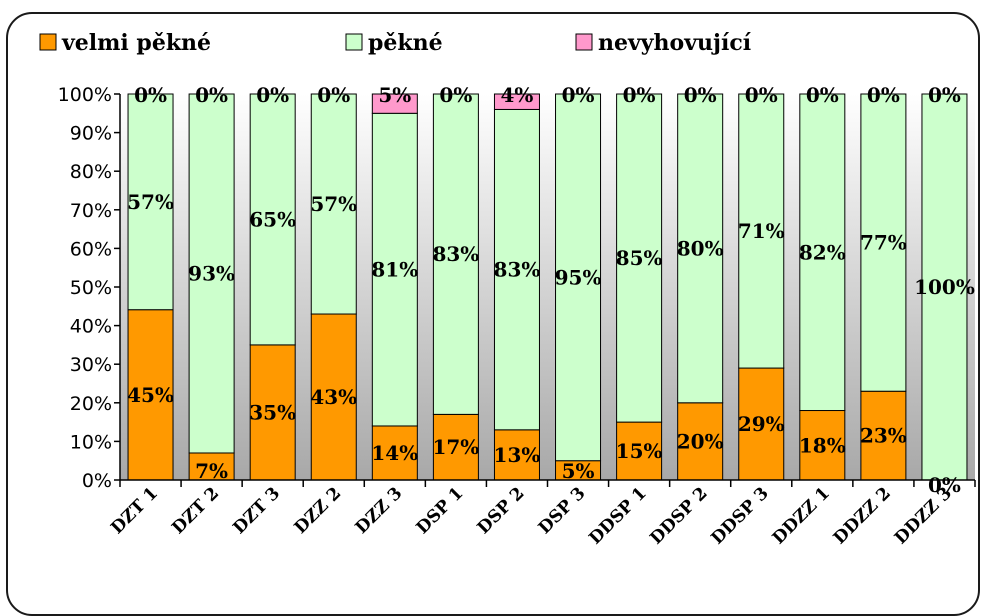 This screenshot has height=616, width=985. I want to click on data-label: 20%, so click(700, 441).